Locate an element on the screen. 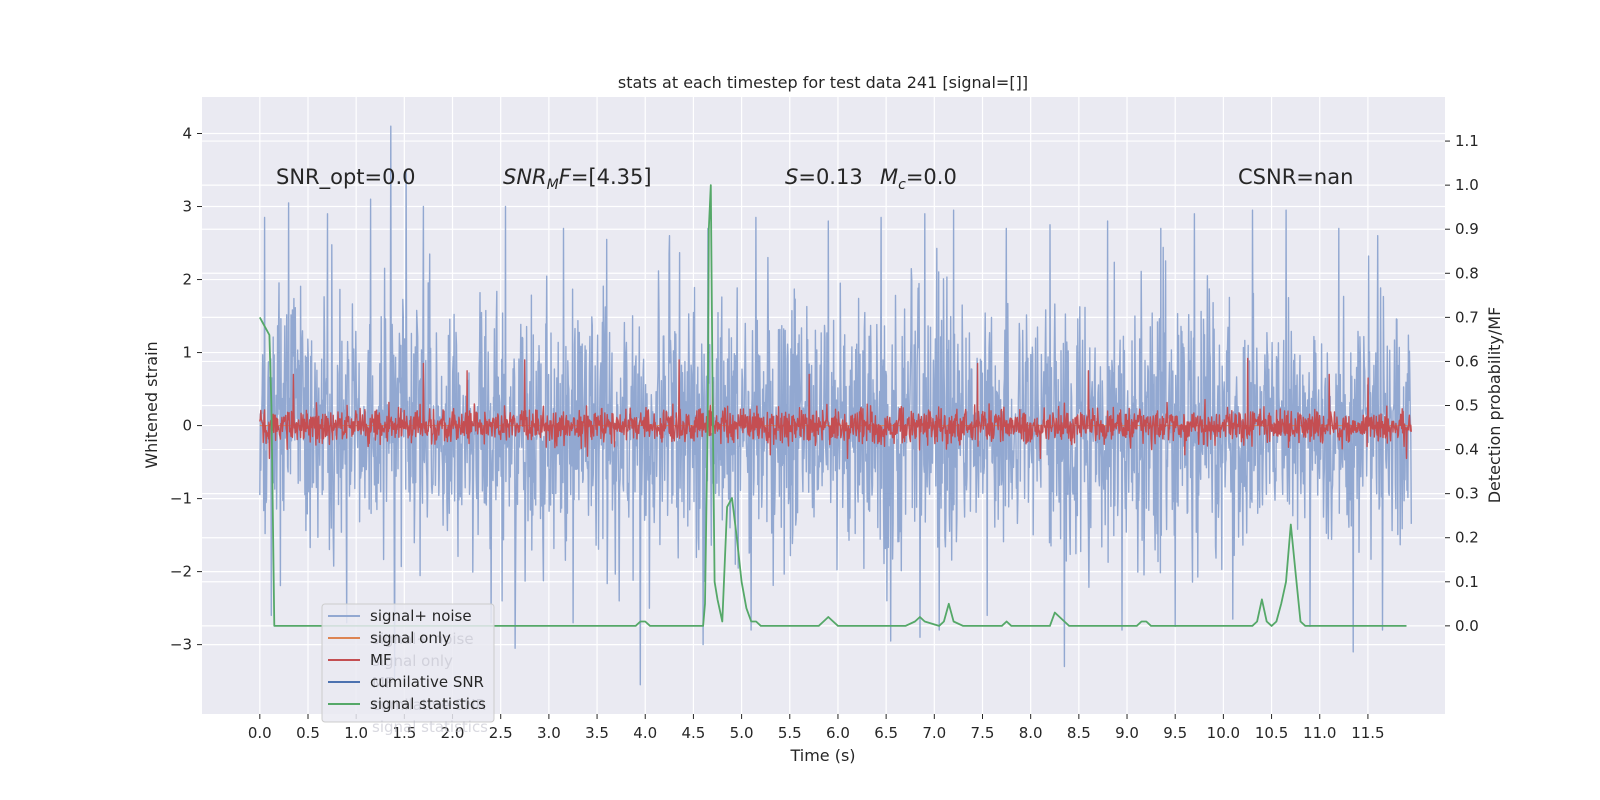  x-tick-label: 8.0 is located at coordinates (1031, 733).